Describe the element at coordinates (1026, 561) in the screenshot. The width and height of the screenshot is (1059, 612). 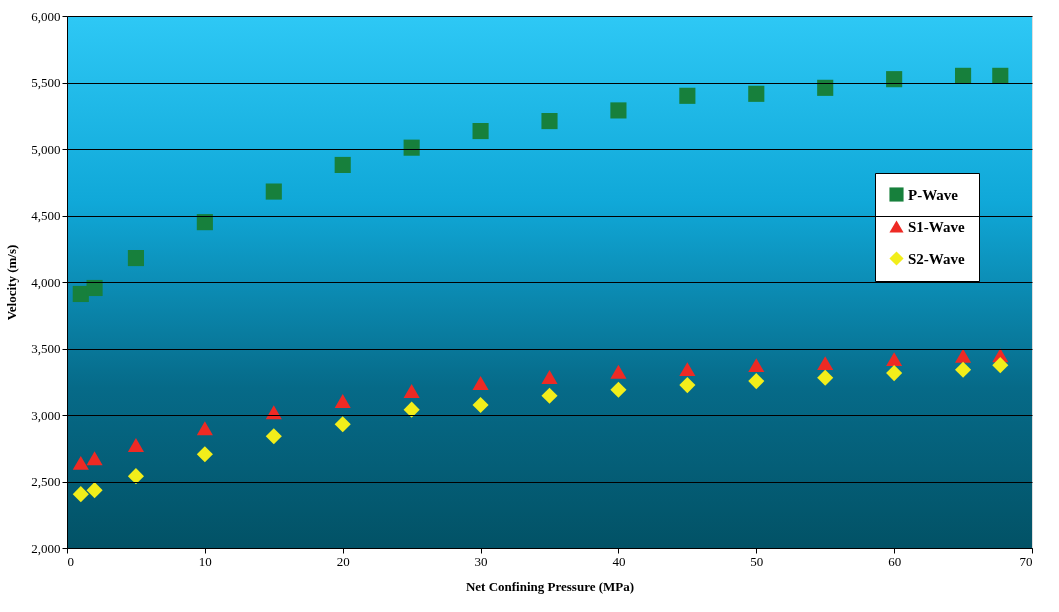
I see `x-tick-label: 70` at that location.